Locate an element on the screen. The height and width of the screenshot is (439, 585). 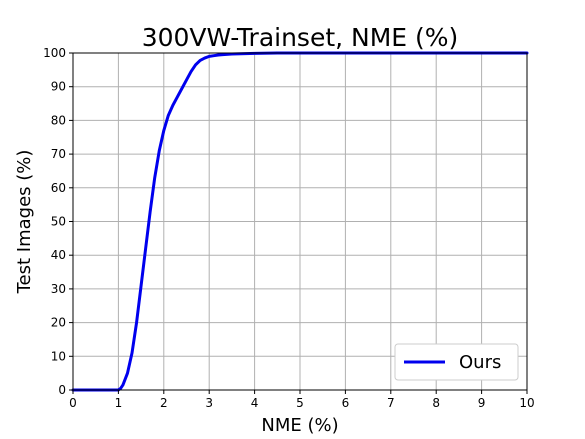
x-tick-label: 6 is located at coordinates (346, 403).